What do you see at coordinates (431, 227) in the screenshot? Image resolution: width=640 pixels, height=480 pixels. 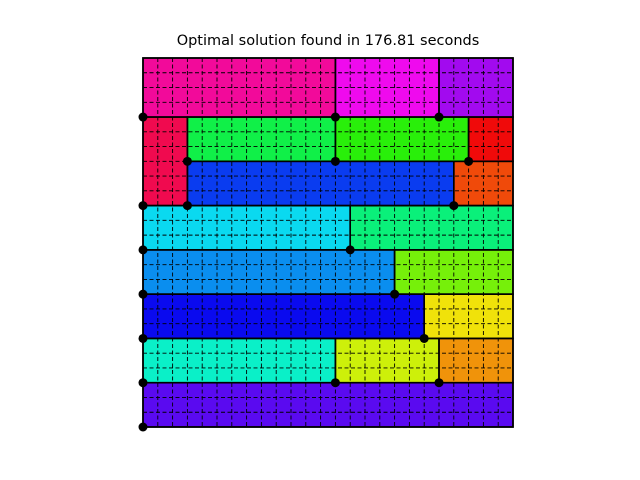 I see `rect-spring-green` at bounding box center [431, 227].